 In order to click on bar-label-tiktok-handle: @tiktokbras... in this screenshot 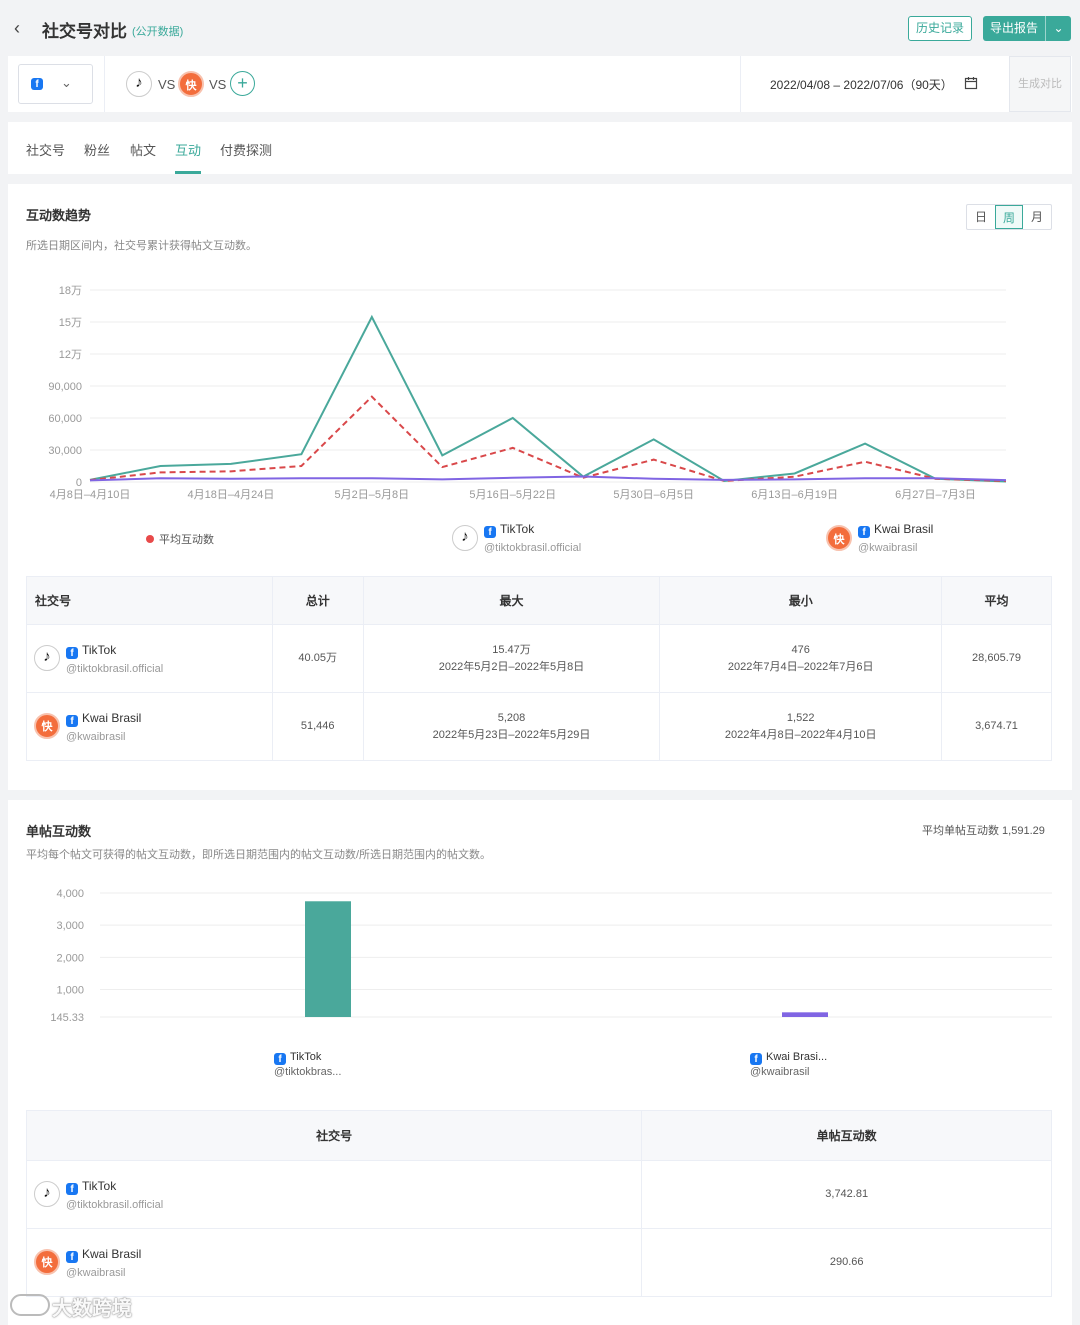, I will do `click(308, 1072)`.